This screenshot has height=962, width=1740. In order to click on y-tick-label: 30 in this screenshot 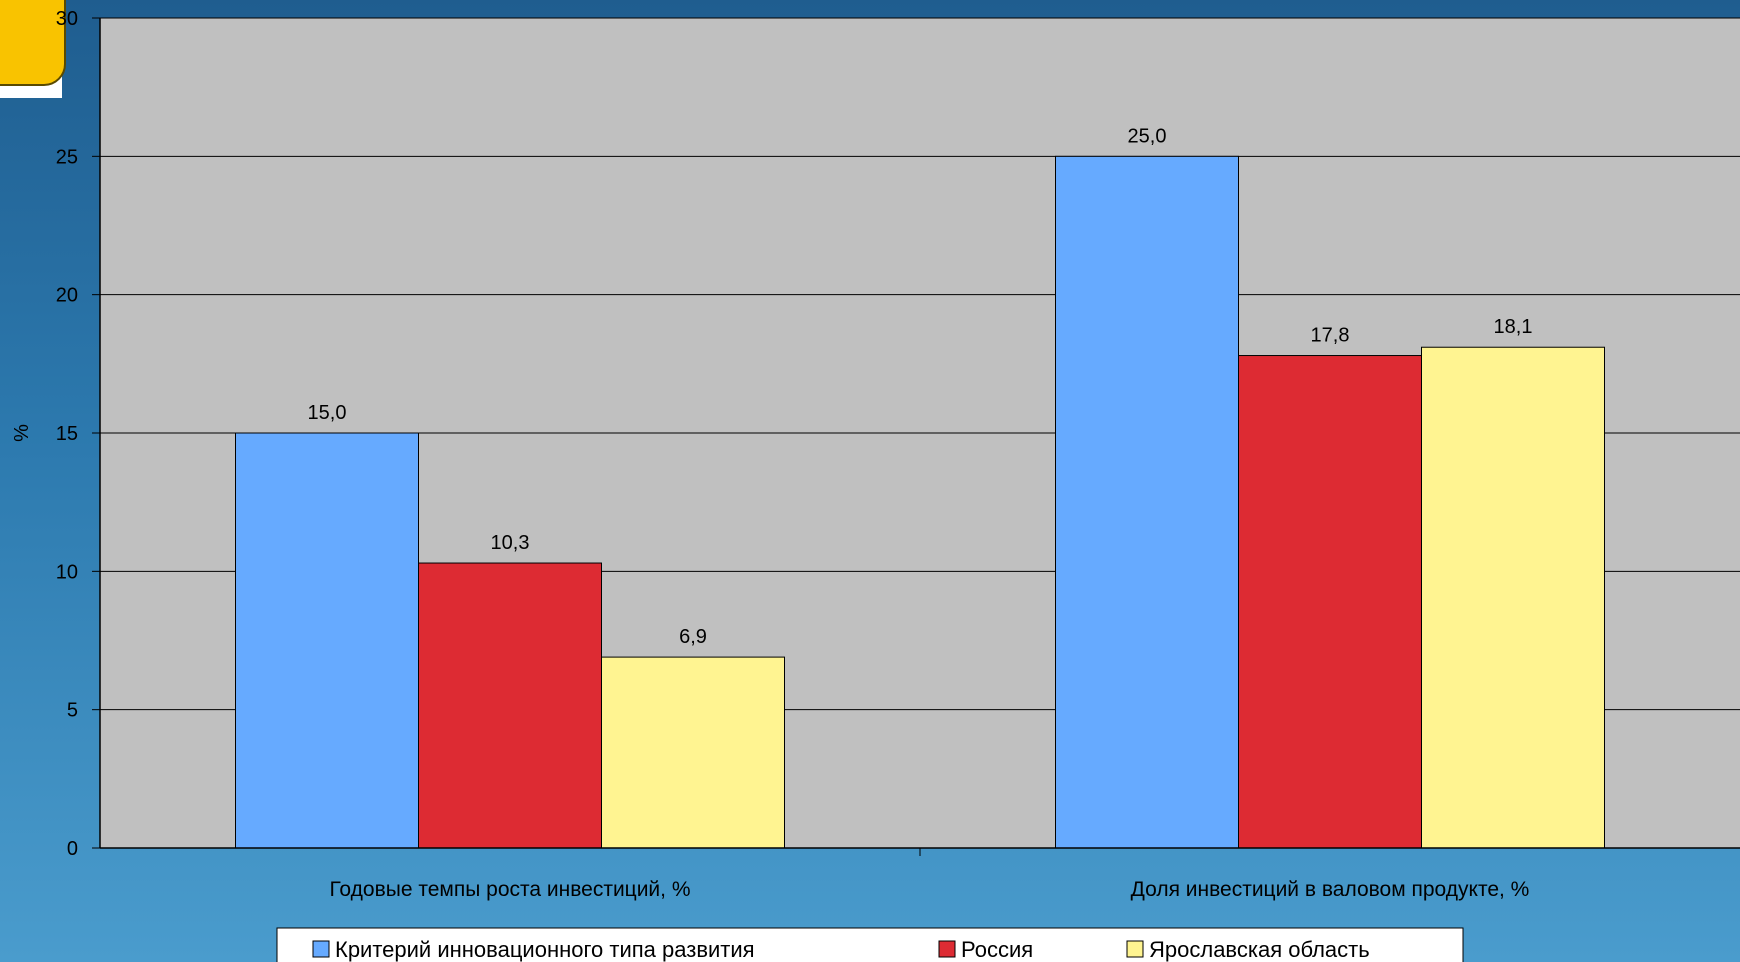, I will do `click(67, 19)`.